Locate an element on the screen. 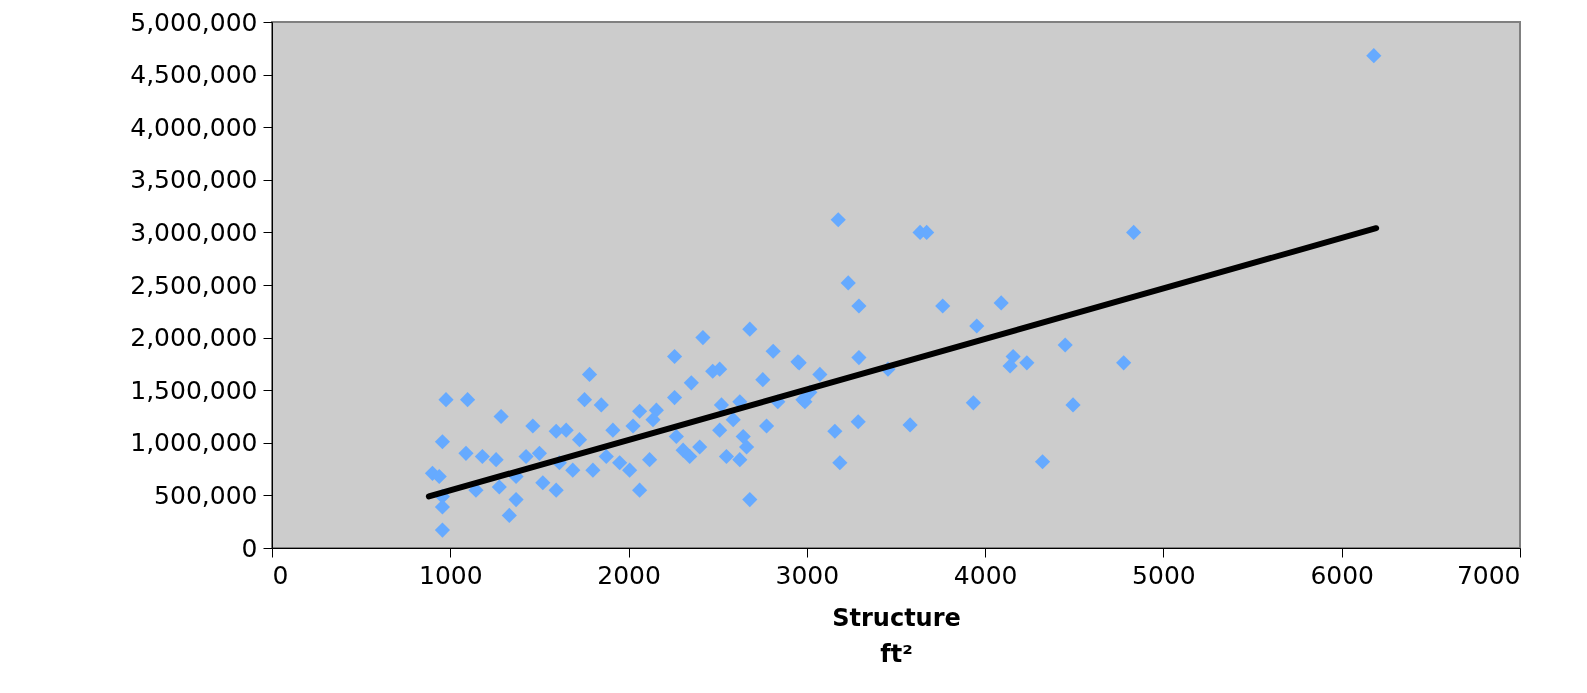  x-tick-label: 5000 is located at coordinates (1164, 575).